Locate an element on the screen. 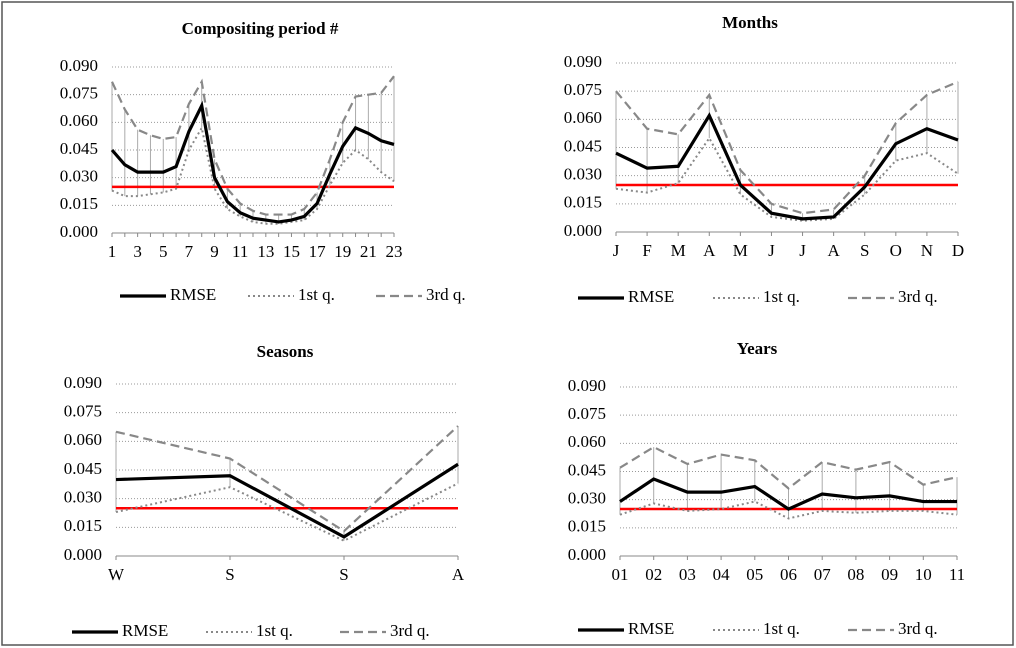 The image size is (1016, 648). x-tick-label: 9 is located at coordinates (214, 251).